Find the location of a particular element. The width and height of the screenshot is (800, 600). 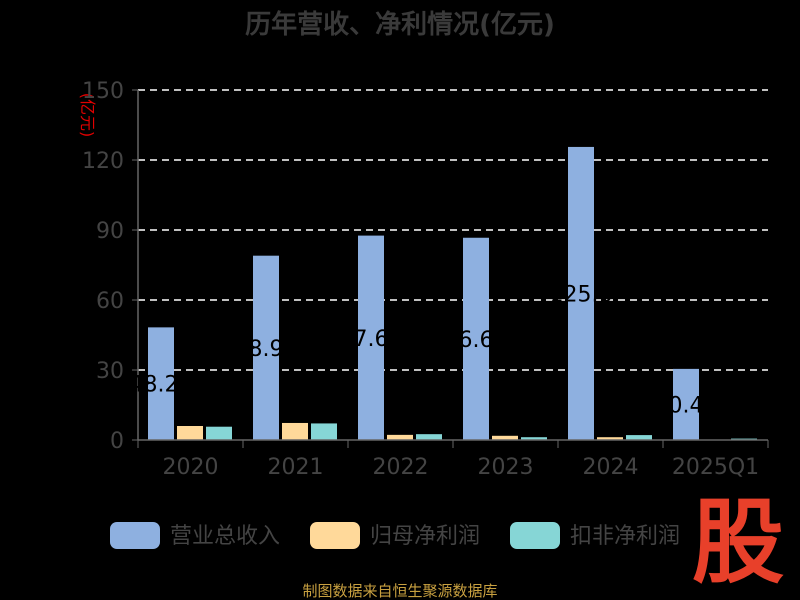

data-label: 86.68 is located at coordinates (476, 340).